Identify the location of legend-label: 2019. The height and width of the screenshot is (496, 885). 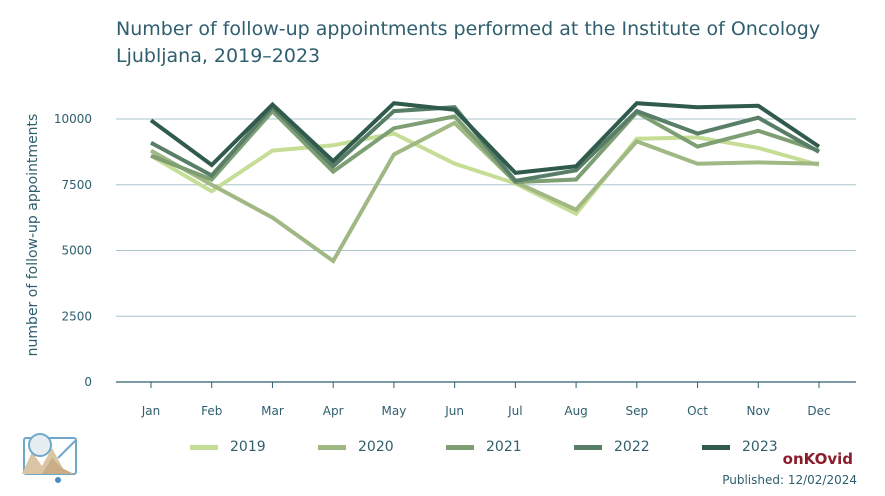
(248, 447).